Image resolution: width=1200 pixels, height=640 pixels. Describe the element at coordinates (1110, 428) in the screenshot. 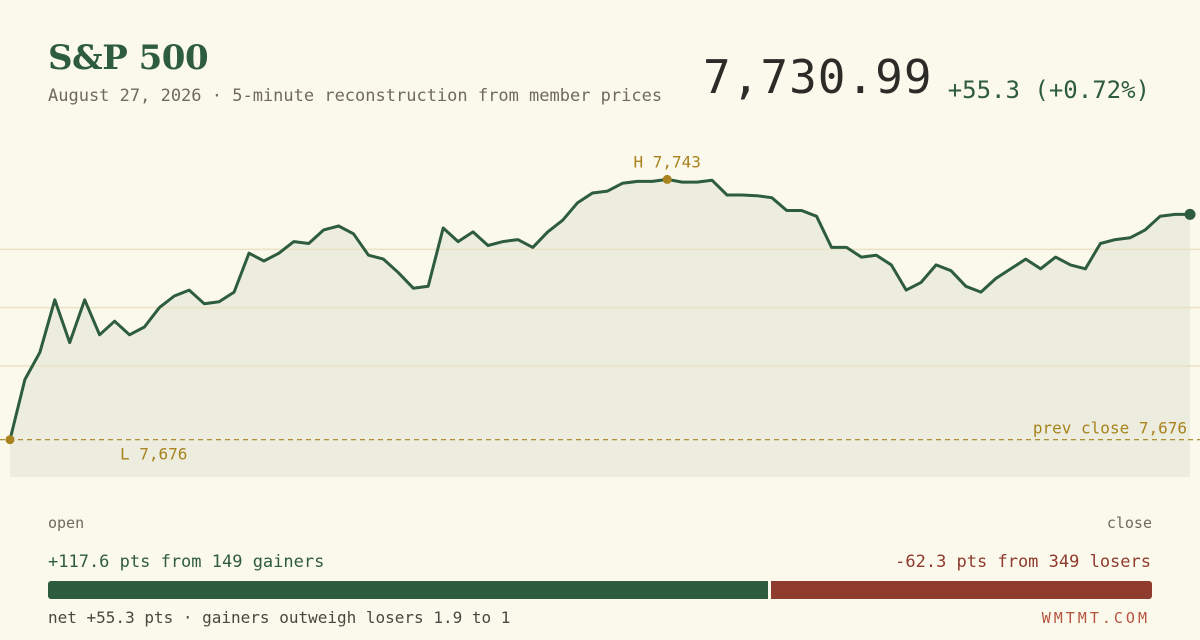

I see `prev-close-label: prev close 7,676` at that location.